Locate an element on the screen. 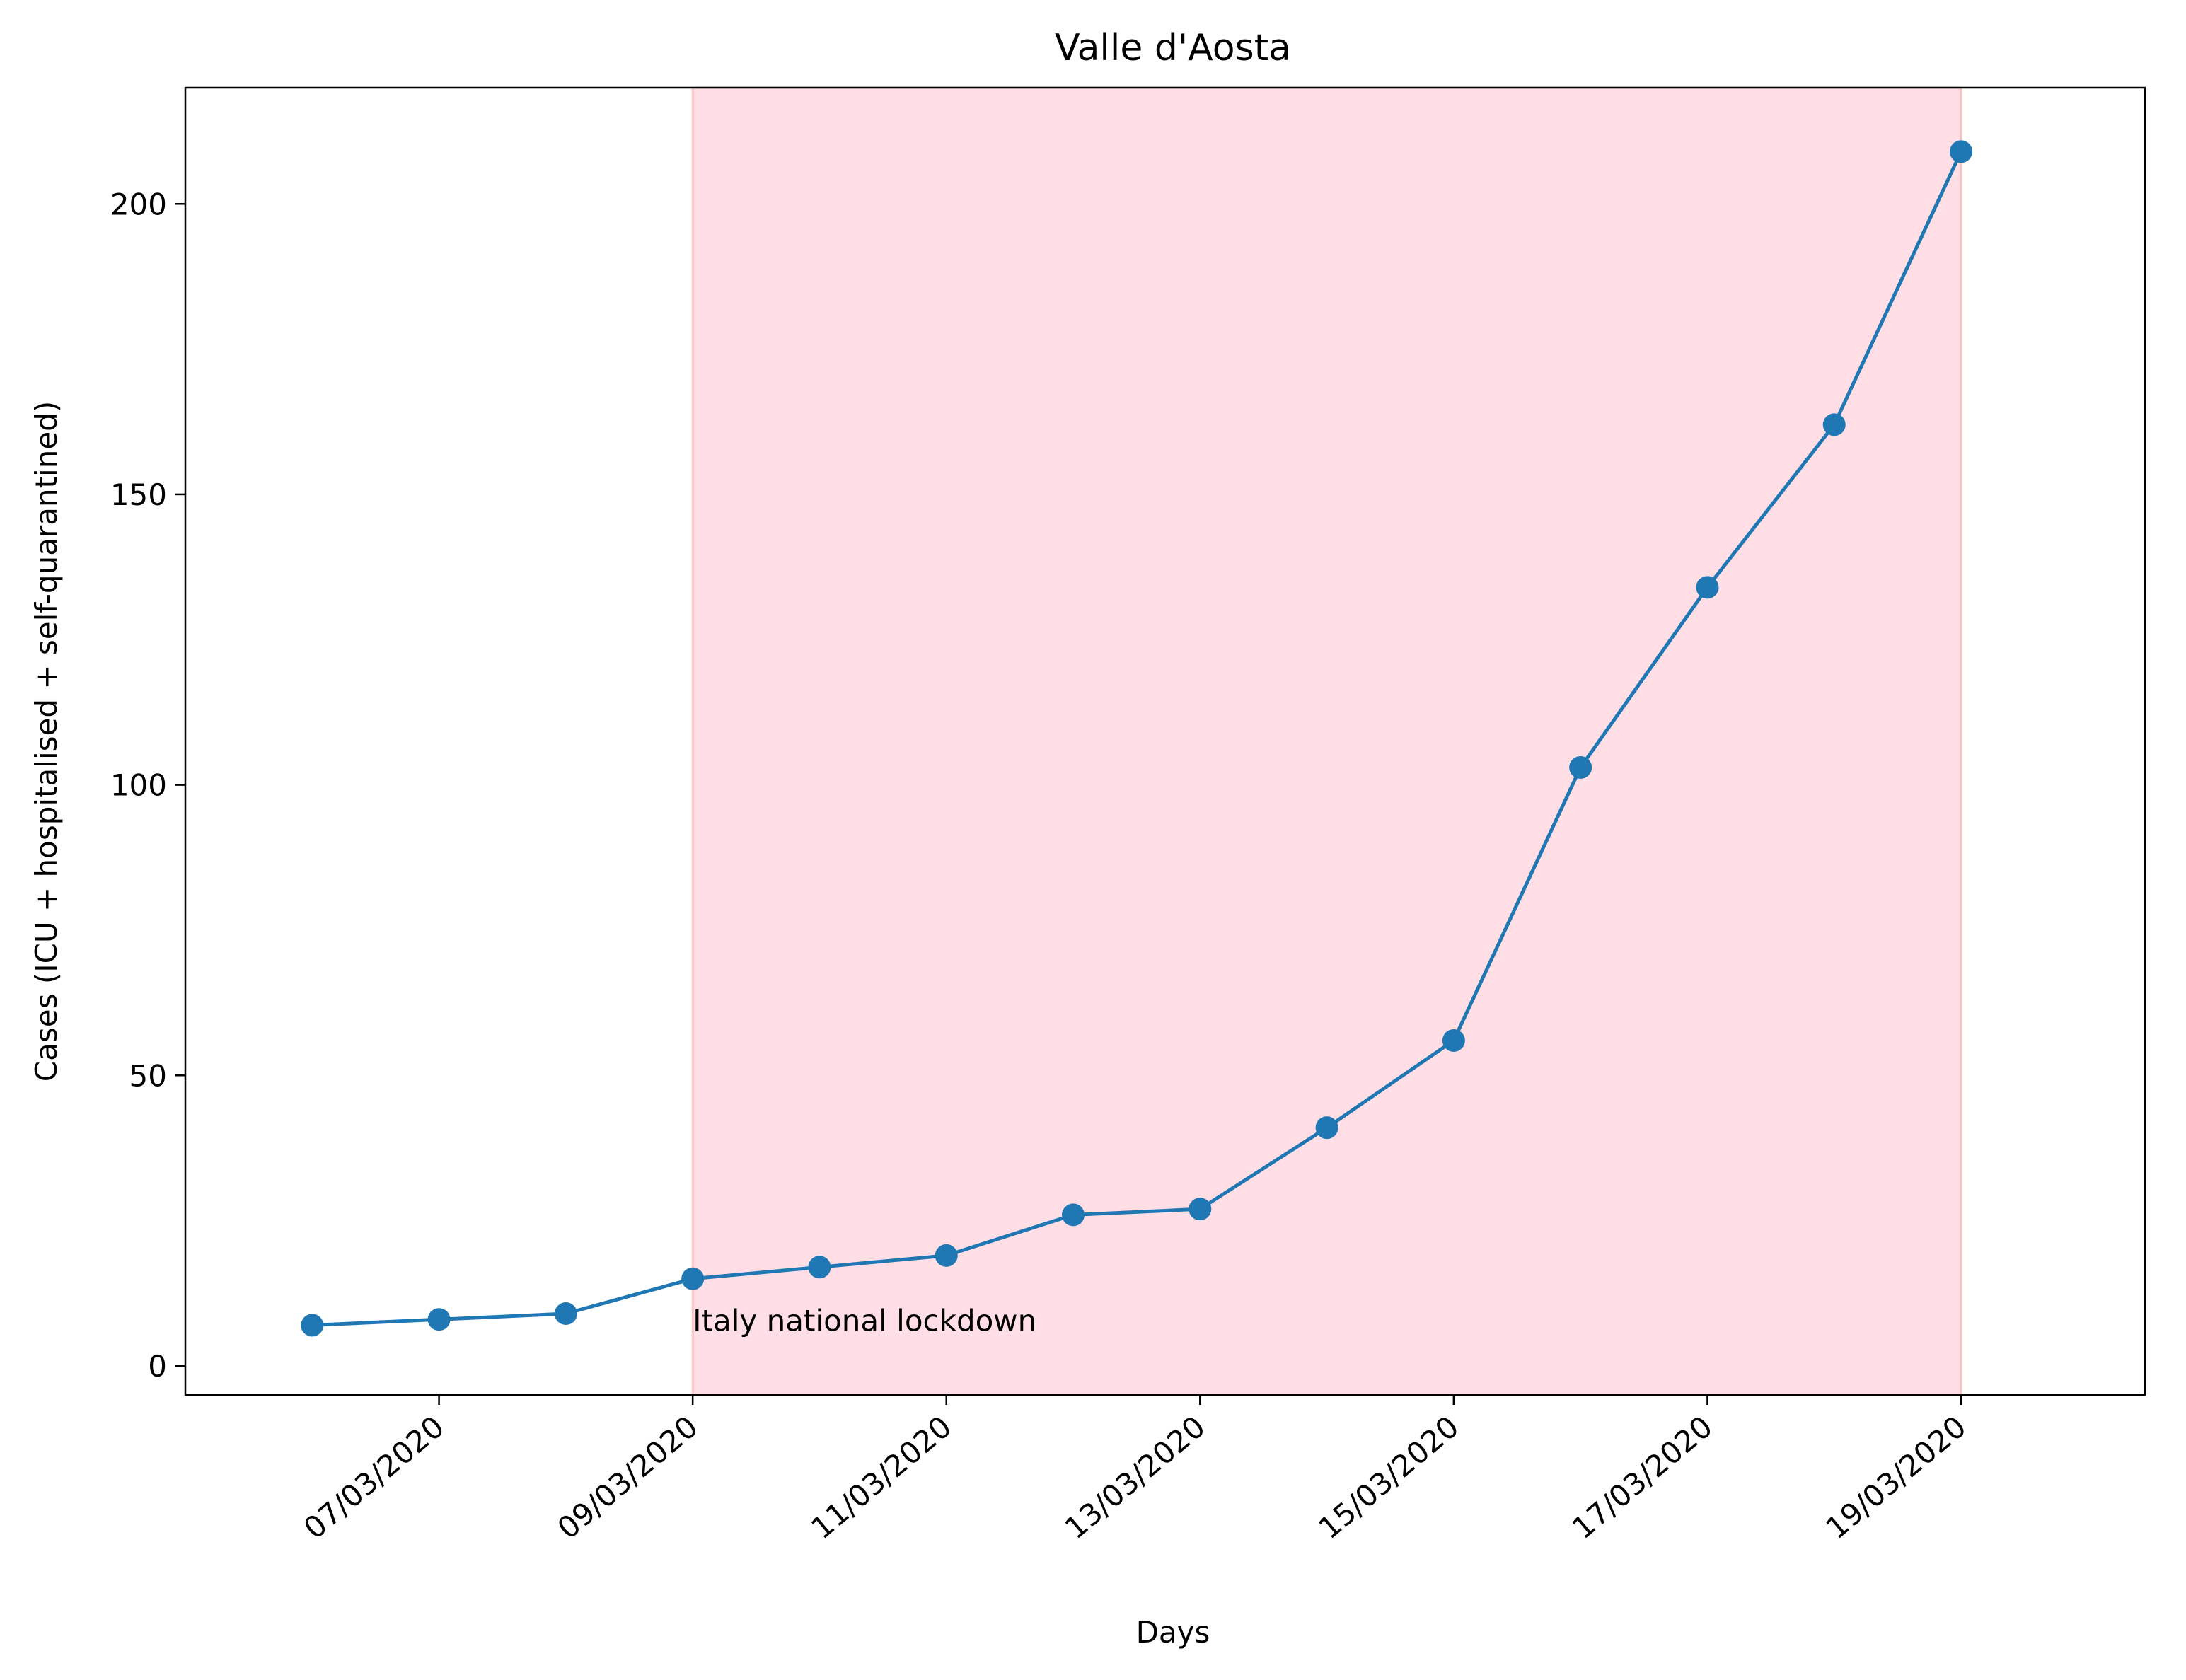 The height and width of the screenshot is (1680, 2186). y-tick-label: 0 is located at coordinates (157, 1366).